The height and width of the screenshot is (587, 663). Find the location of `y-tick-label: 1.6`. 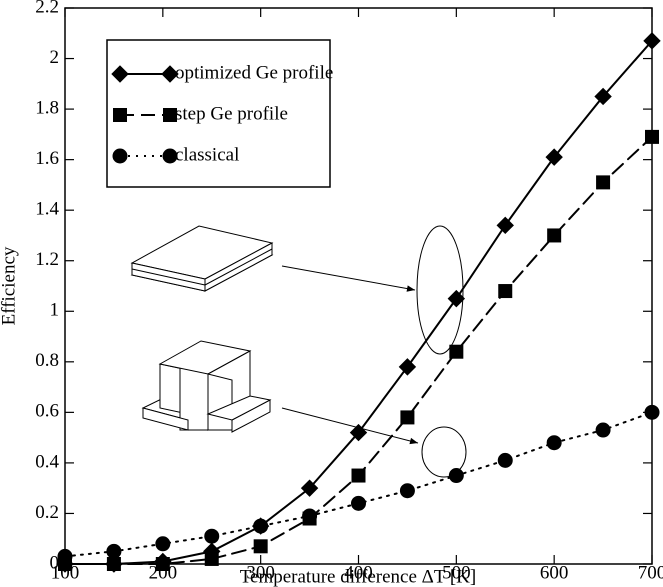

y-tick-label: 1.6 is located at coordinates (47, 158).